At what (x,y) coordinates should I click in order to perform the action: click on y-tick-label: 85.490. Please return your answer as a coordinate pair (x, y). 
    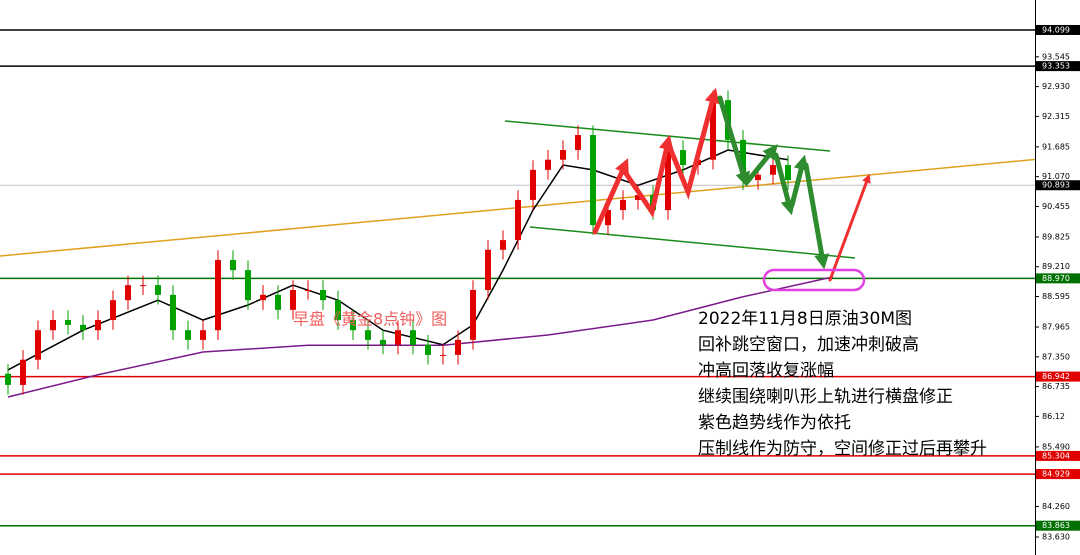
    Looking at the image, I should click on (1056, 446).